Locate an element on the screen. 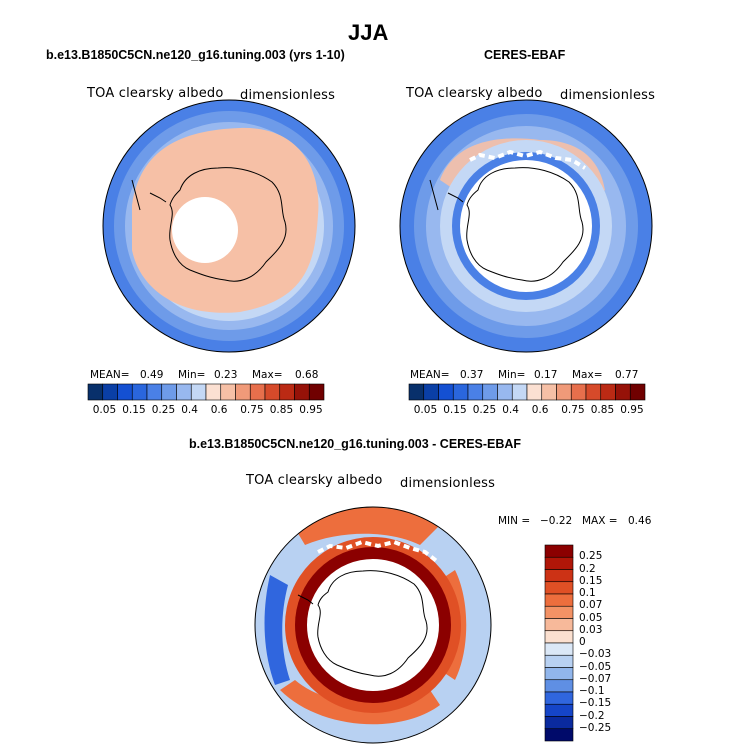 This screenshot has width=733, height=747. colorbar-tick-label: 0 is located at coordinates (582, 642).